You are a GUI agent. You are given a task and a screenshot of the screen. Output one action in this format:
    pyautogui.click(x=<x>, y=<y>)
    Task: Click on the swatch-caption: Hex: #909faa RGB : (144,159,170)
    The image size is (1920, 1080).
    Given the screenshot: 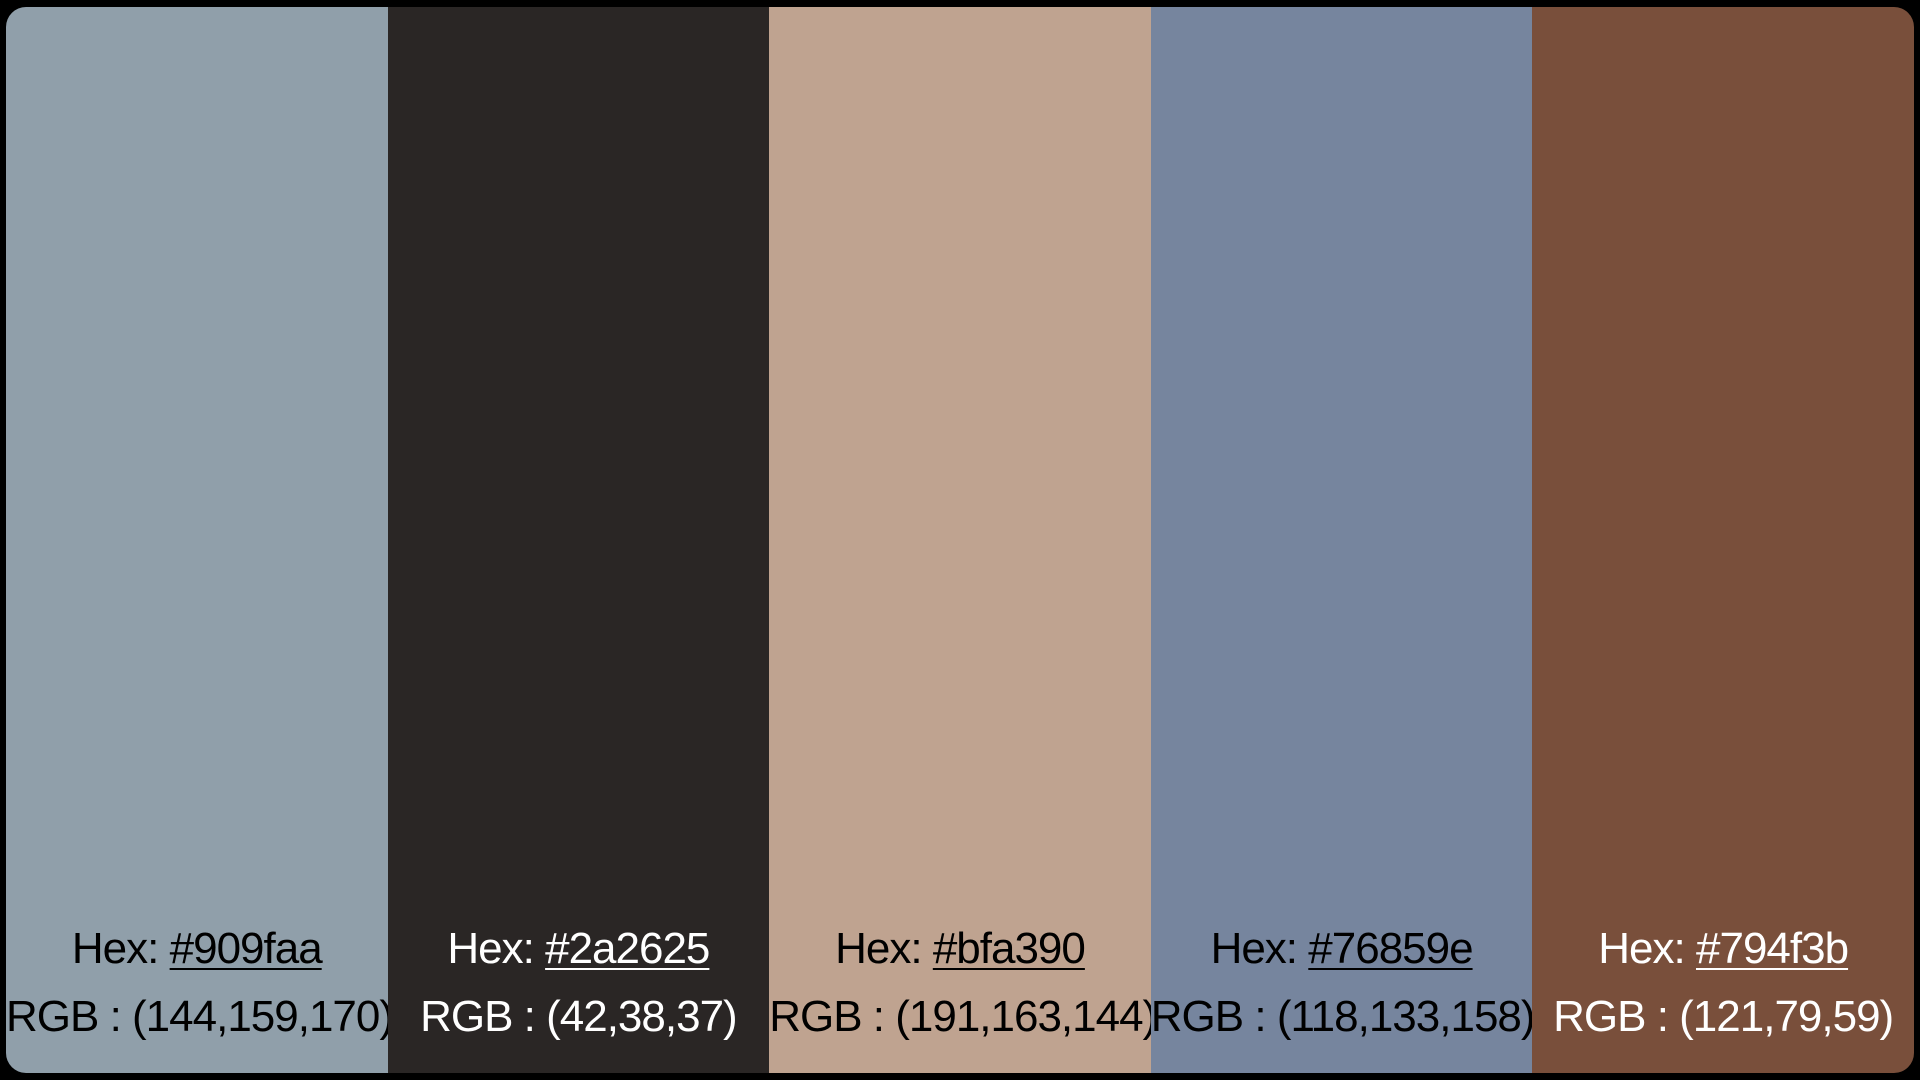 What is the action you would take?
    pyautogui.click(x=200, y=983)
    